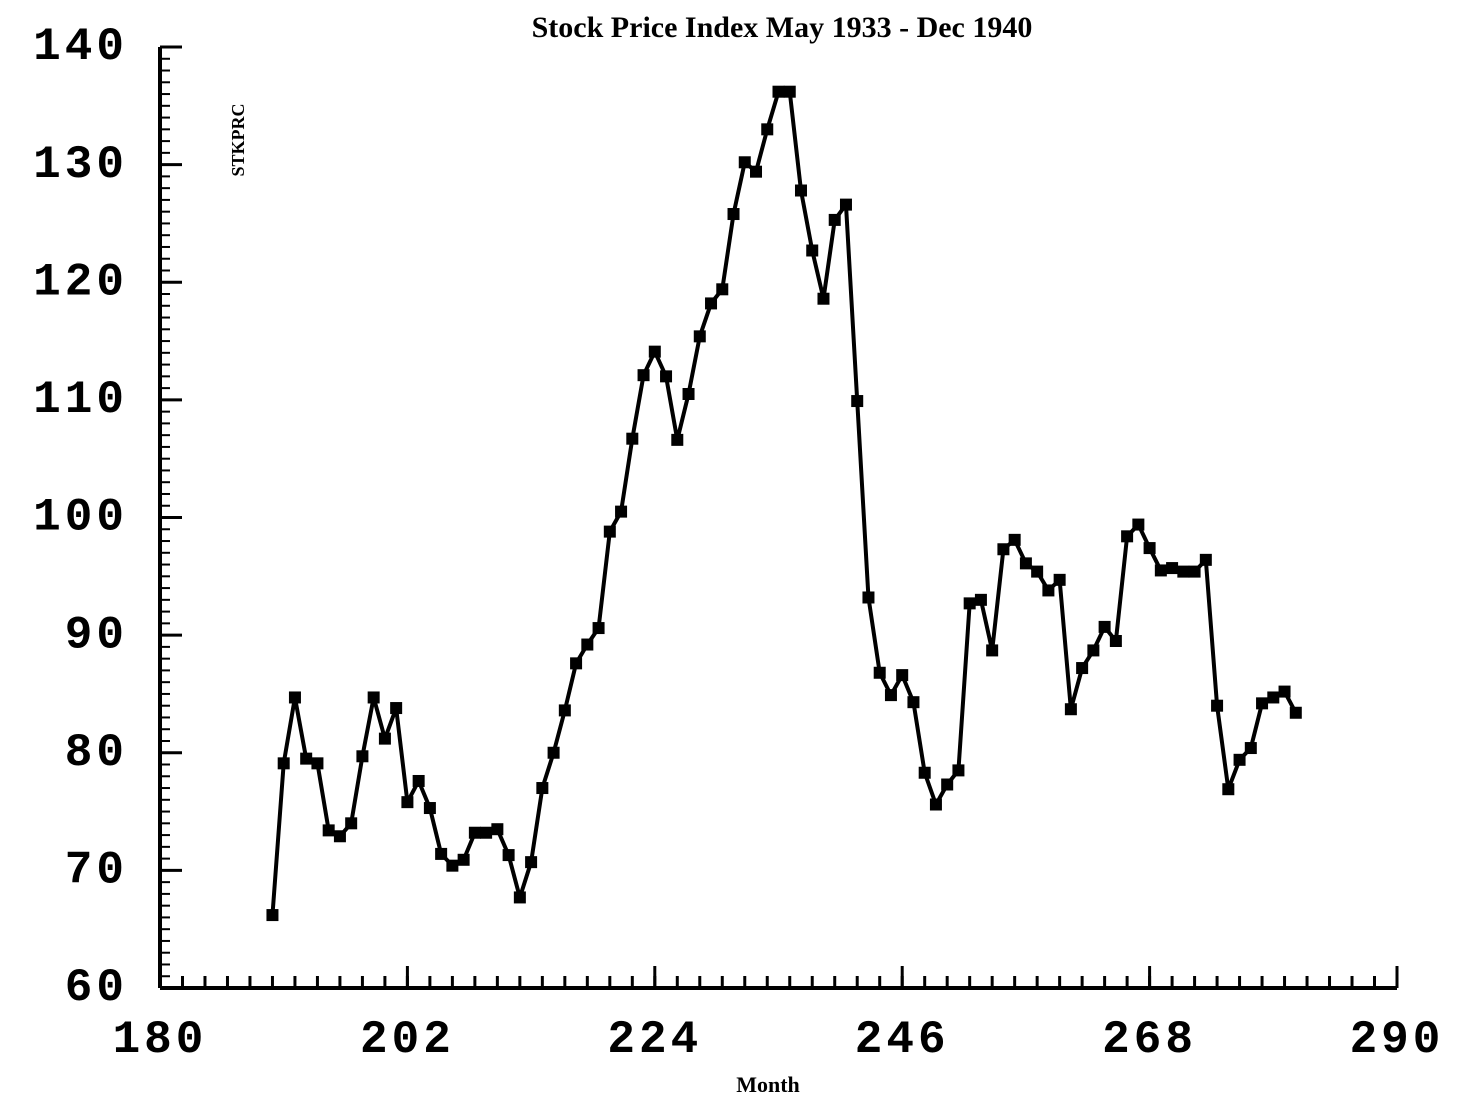  Describe the element at coordinates (80, 47) in the screenshot. I see `y-tick-label: 140` at that location.